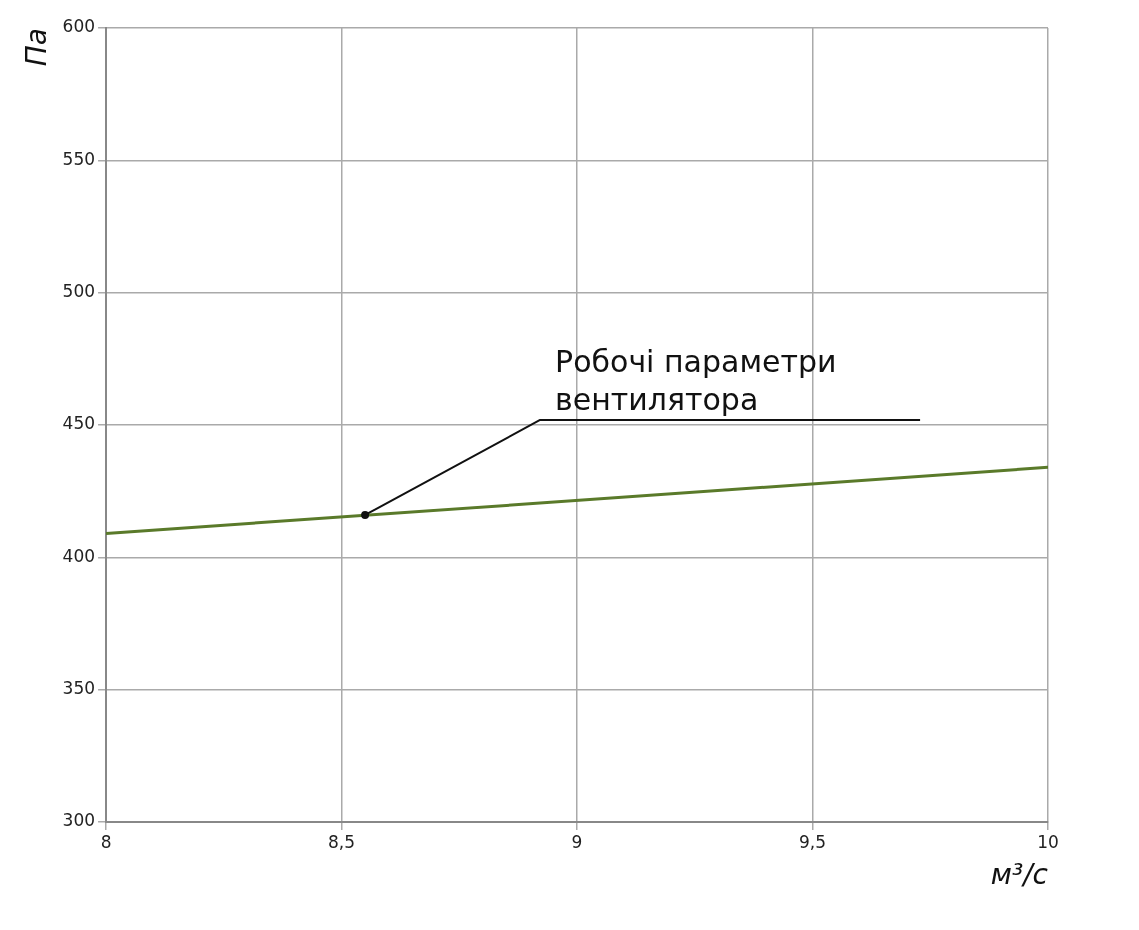  I want to click on x-tick-label: 10, so click(1048, 841).